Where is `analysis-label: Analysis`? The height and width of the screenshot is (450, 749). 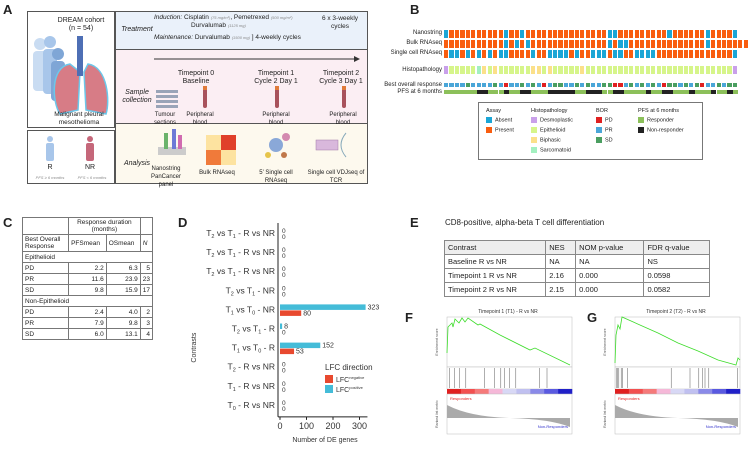 analysis-label: Analysis is located at coordinates (137, 163).